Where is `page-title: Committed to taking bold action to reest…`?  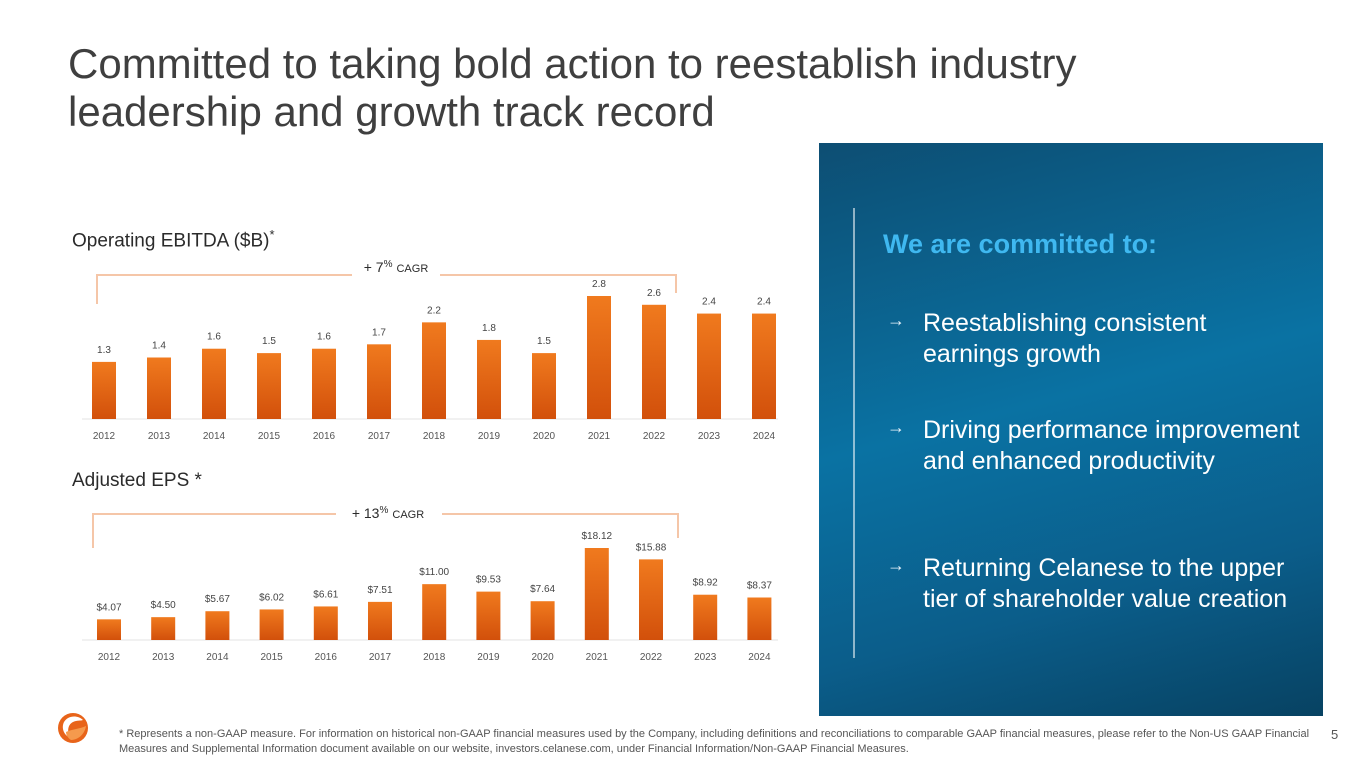
page-title: Committed to taking bold action to reest… is located at coordinates (643, 88).